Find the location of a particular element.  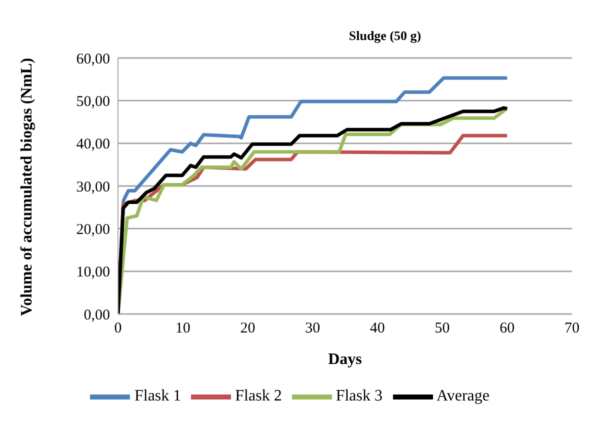

y-axis-title: Volume of accumulated biogas (NmL) is located at coordinates (27, 187).